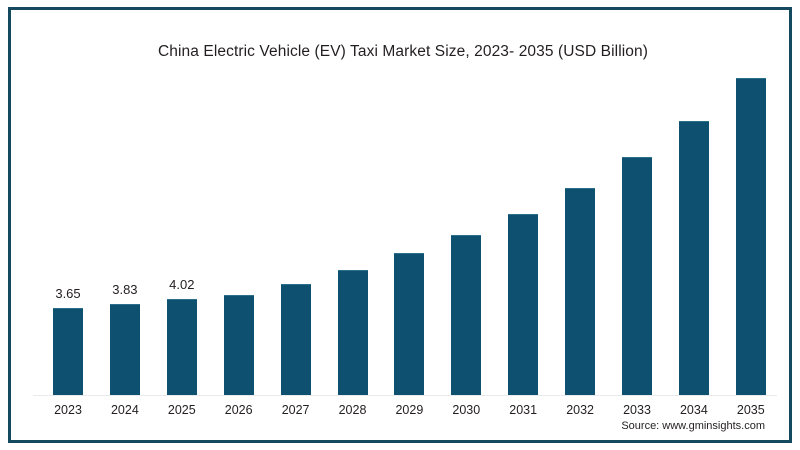 The image size is (800, 450). Describe the element at coordinates (466, 315) in the screenshot. I see `bar-2030` at that location.